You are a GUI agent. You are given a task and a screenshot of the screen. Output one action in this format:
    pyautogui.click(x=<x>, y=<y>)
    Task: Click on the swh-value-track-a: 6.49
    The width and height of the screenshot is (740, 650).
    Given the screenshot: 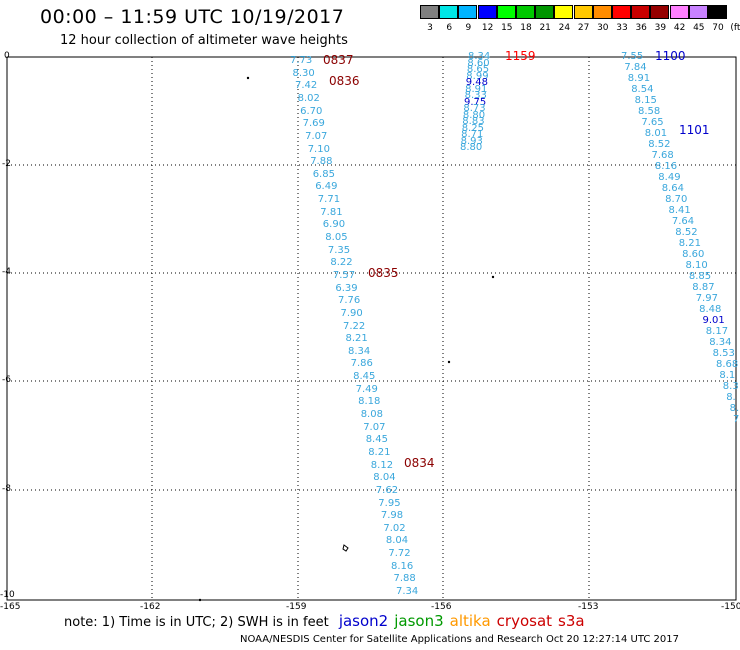 What is the action you would take?
    pyautogui.click(x=326, y=187)
    